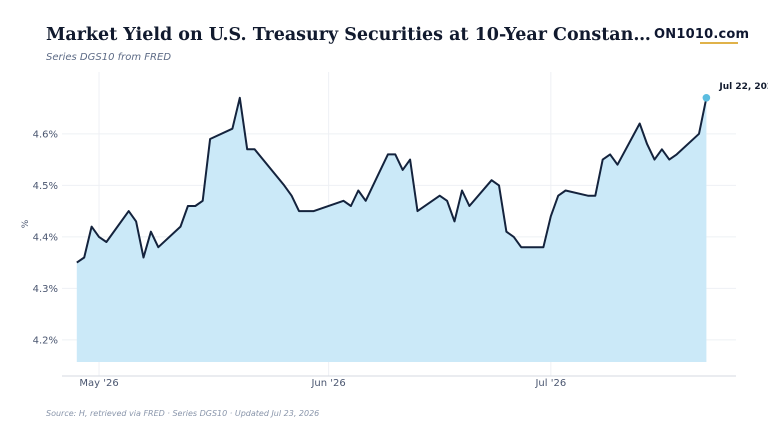 This screenshot has height=432, width=768. Describe the element at coordinates (327, 383) in the screenshot. I see `x-tick-label: Jun '26` at that location.